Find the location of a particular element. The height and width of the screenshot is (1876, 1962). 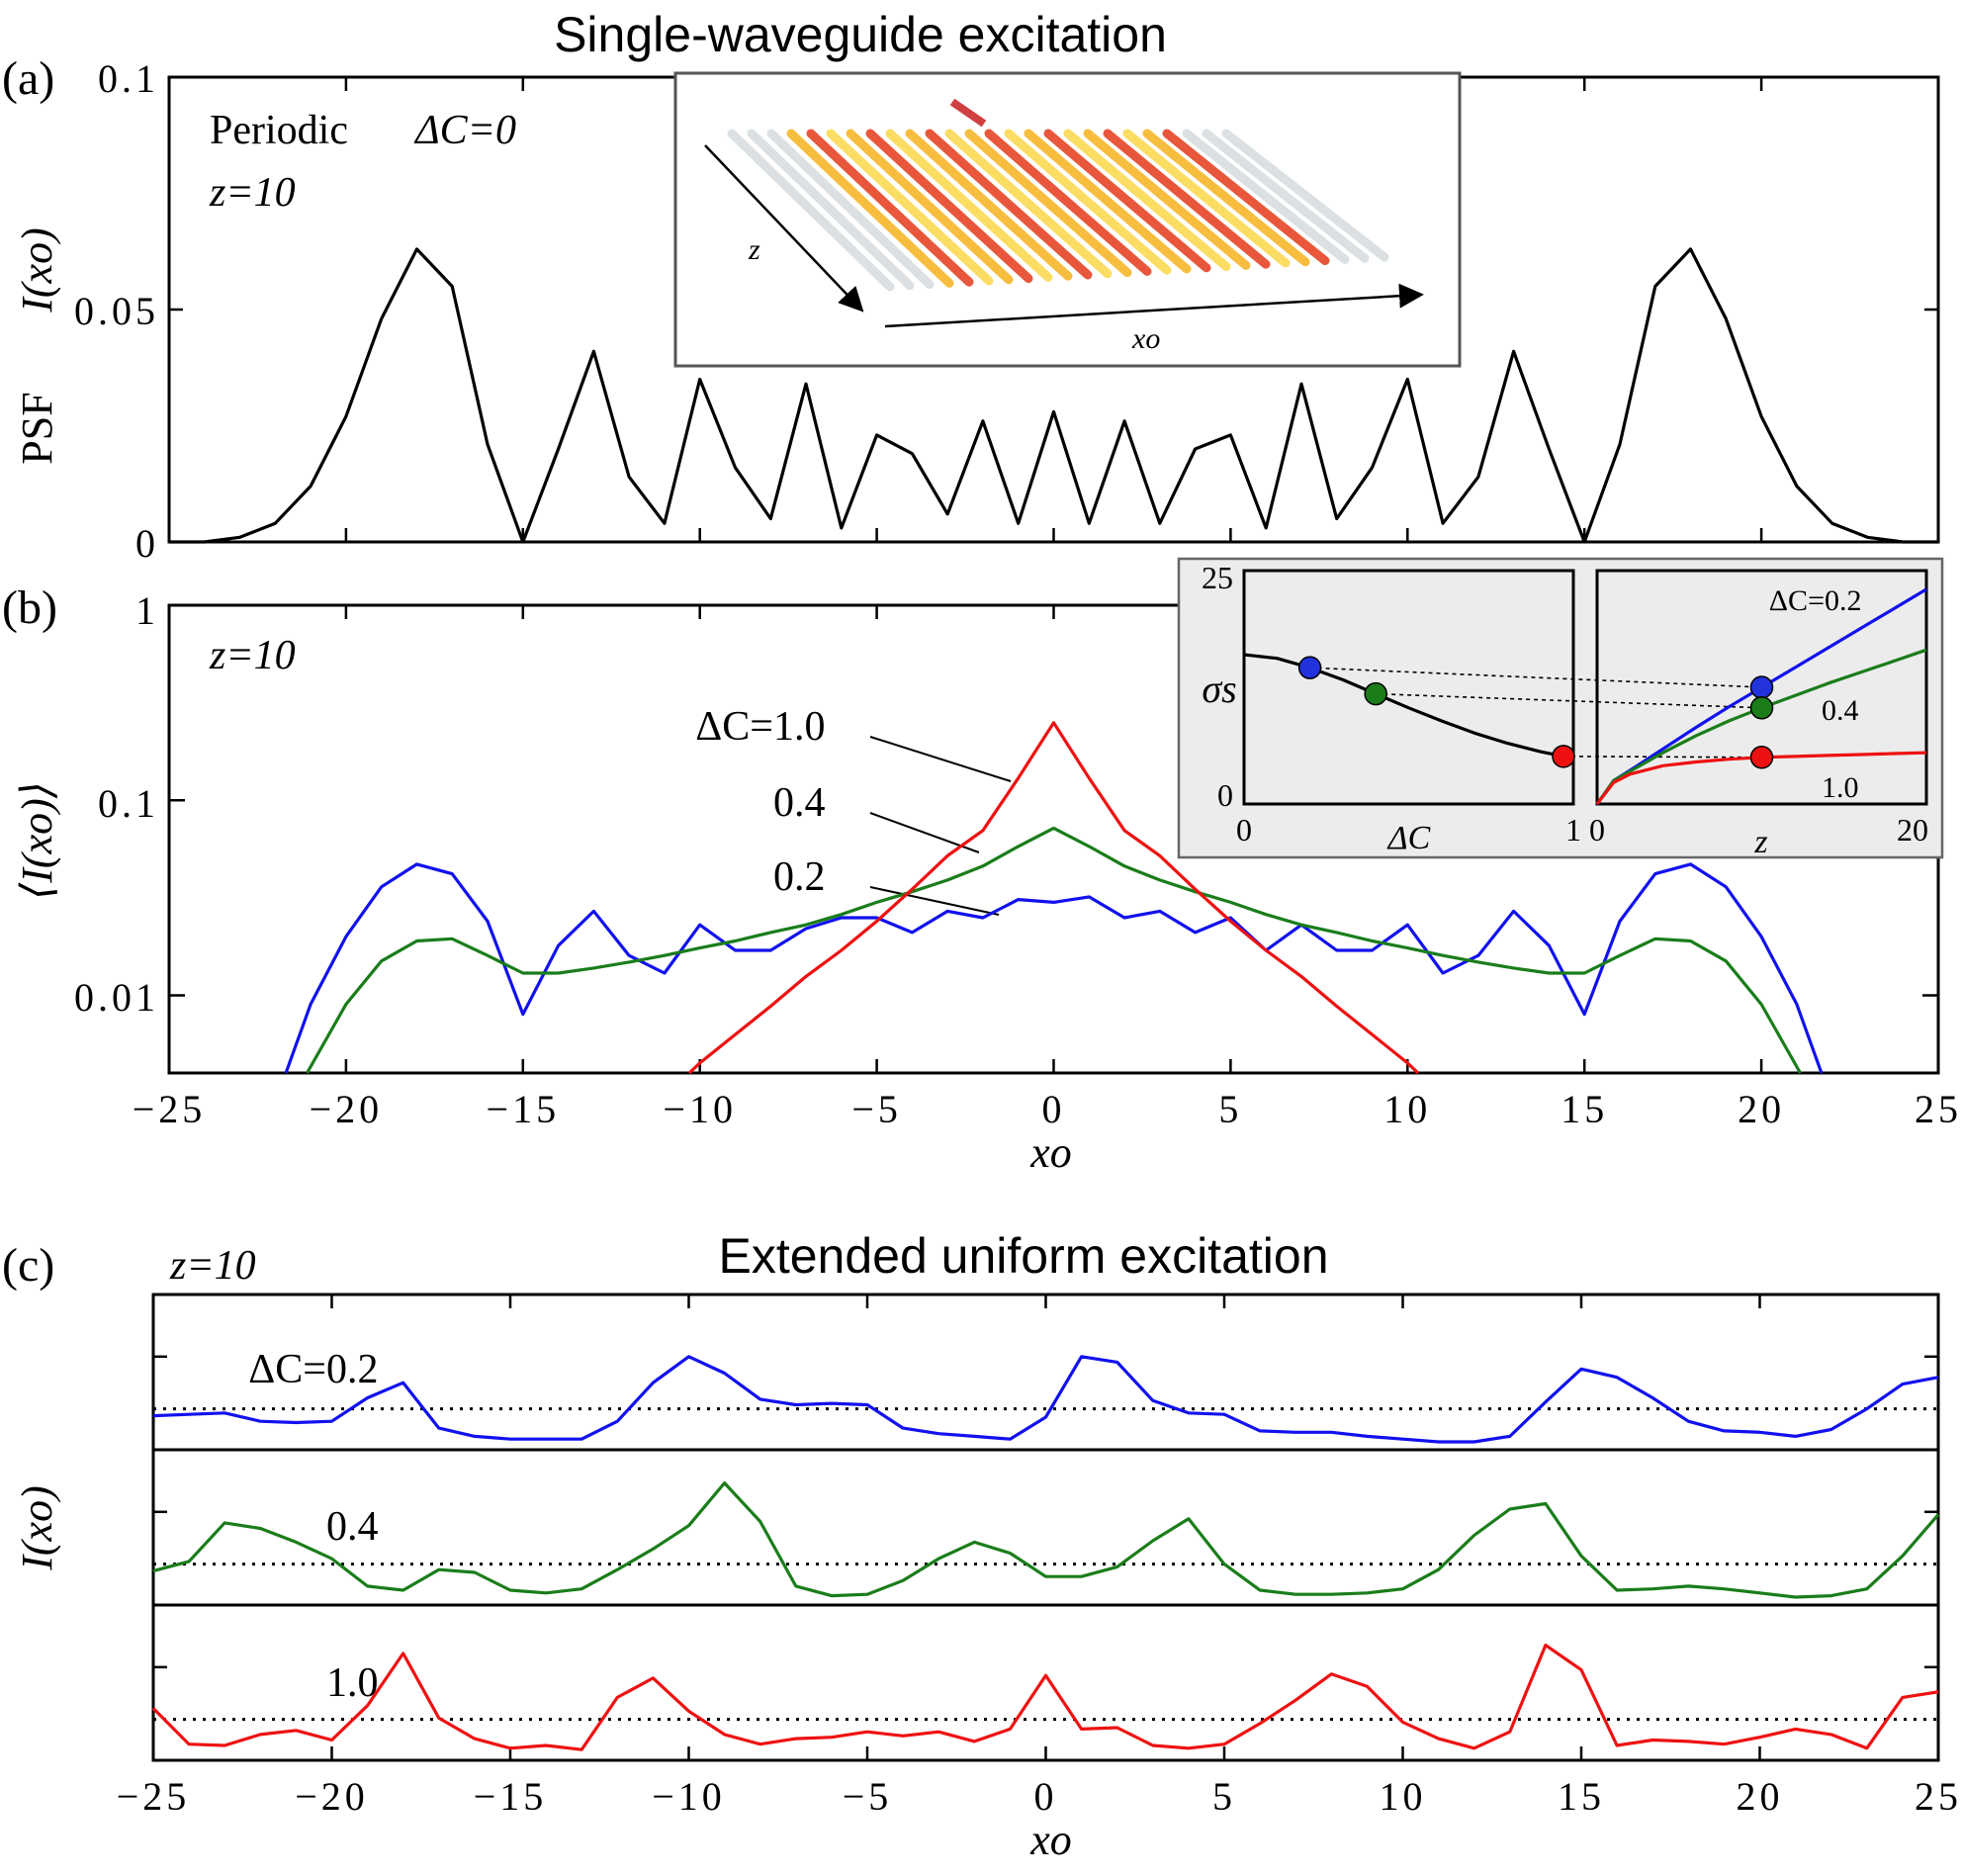

panel-c-xtick-label: −25 is located at coordinates (154, 1796).